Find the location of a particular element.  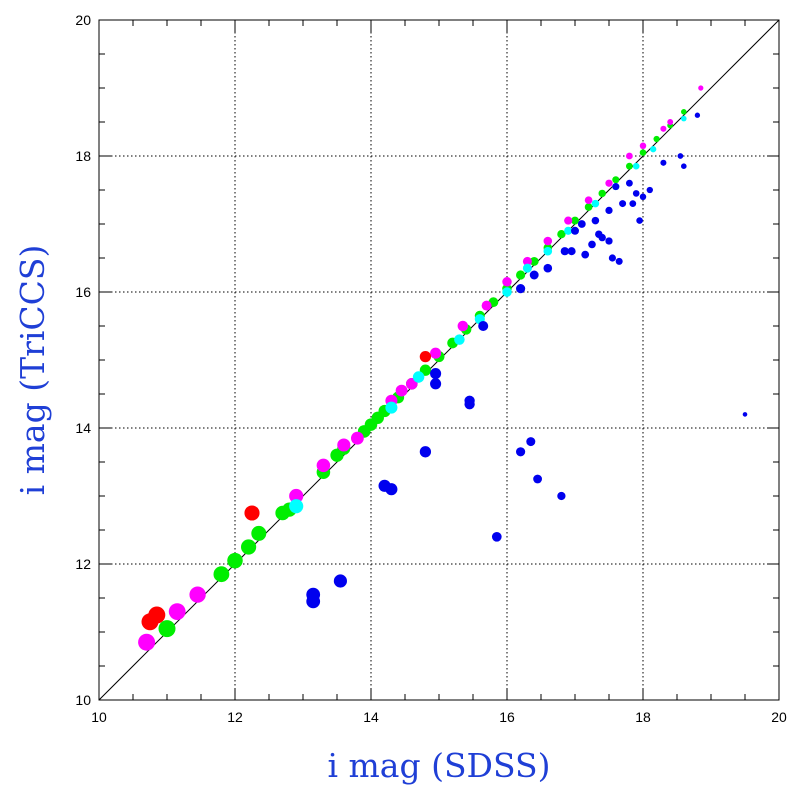

x-tick-label: 12 is located at coordinates (235, 717).